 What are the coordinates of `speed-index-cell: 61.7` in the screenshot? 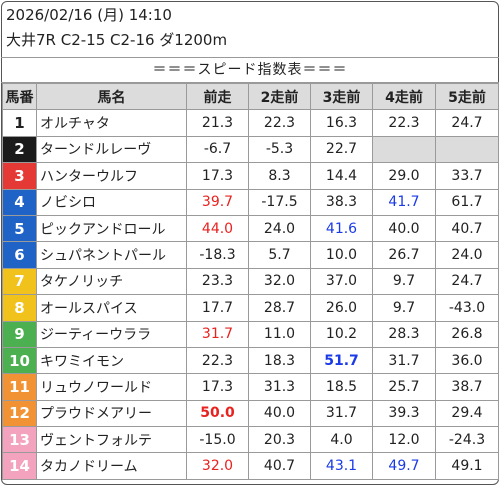 It's located at (467, 202).